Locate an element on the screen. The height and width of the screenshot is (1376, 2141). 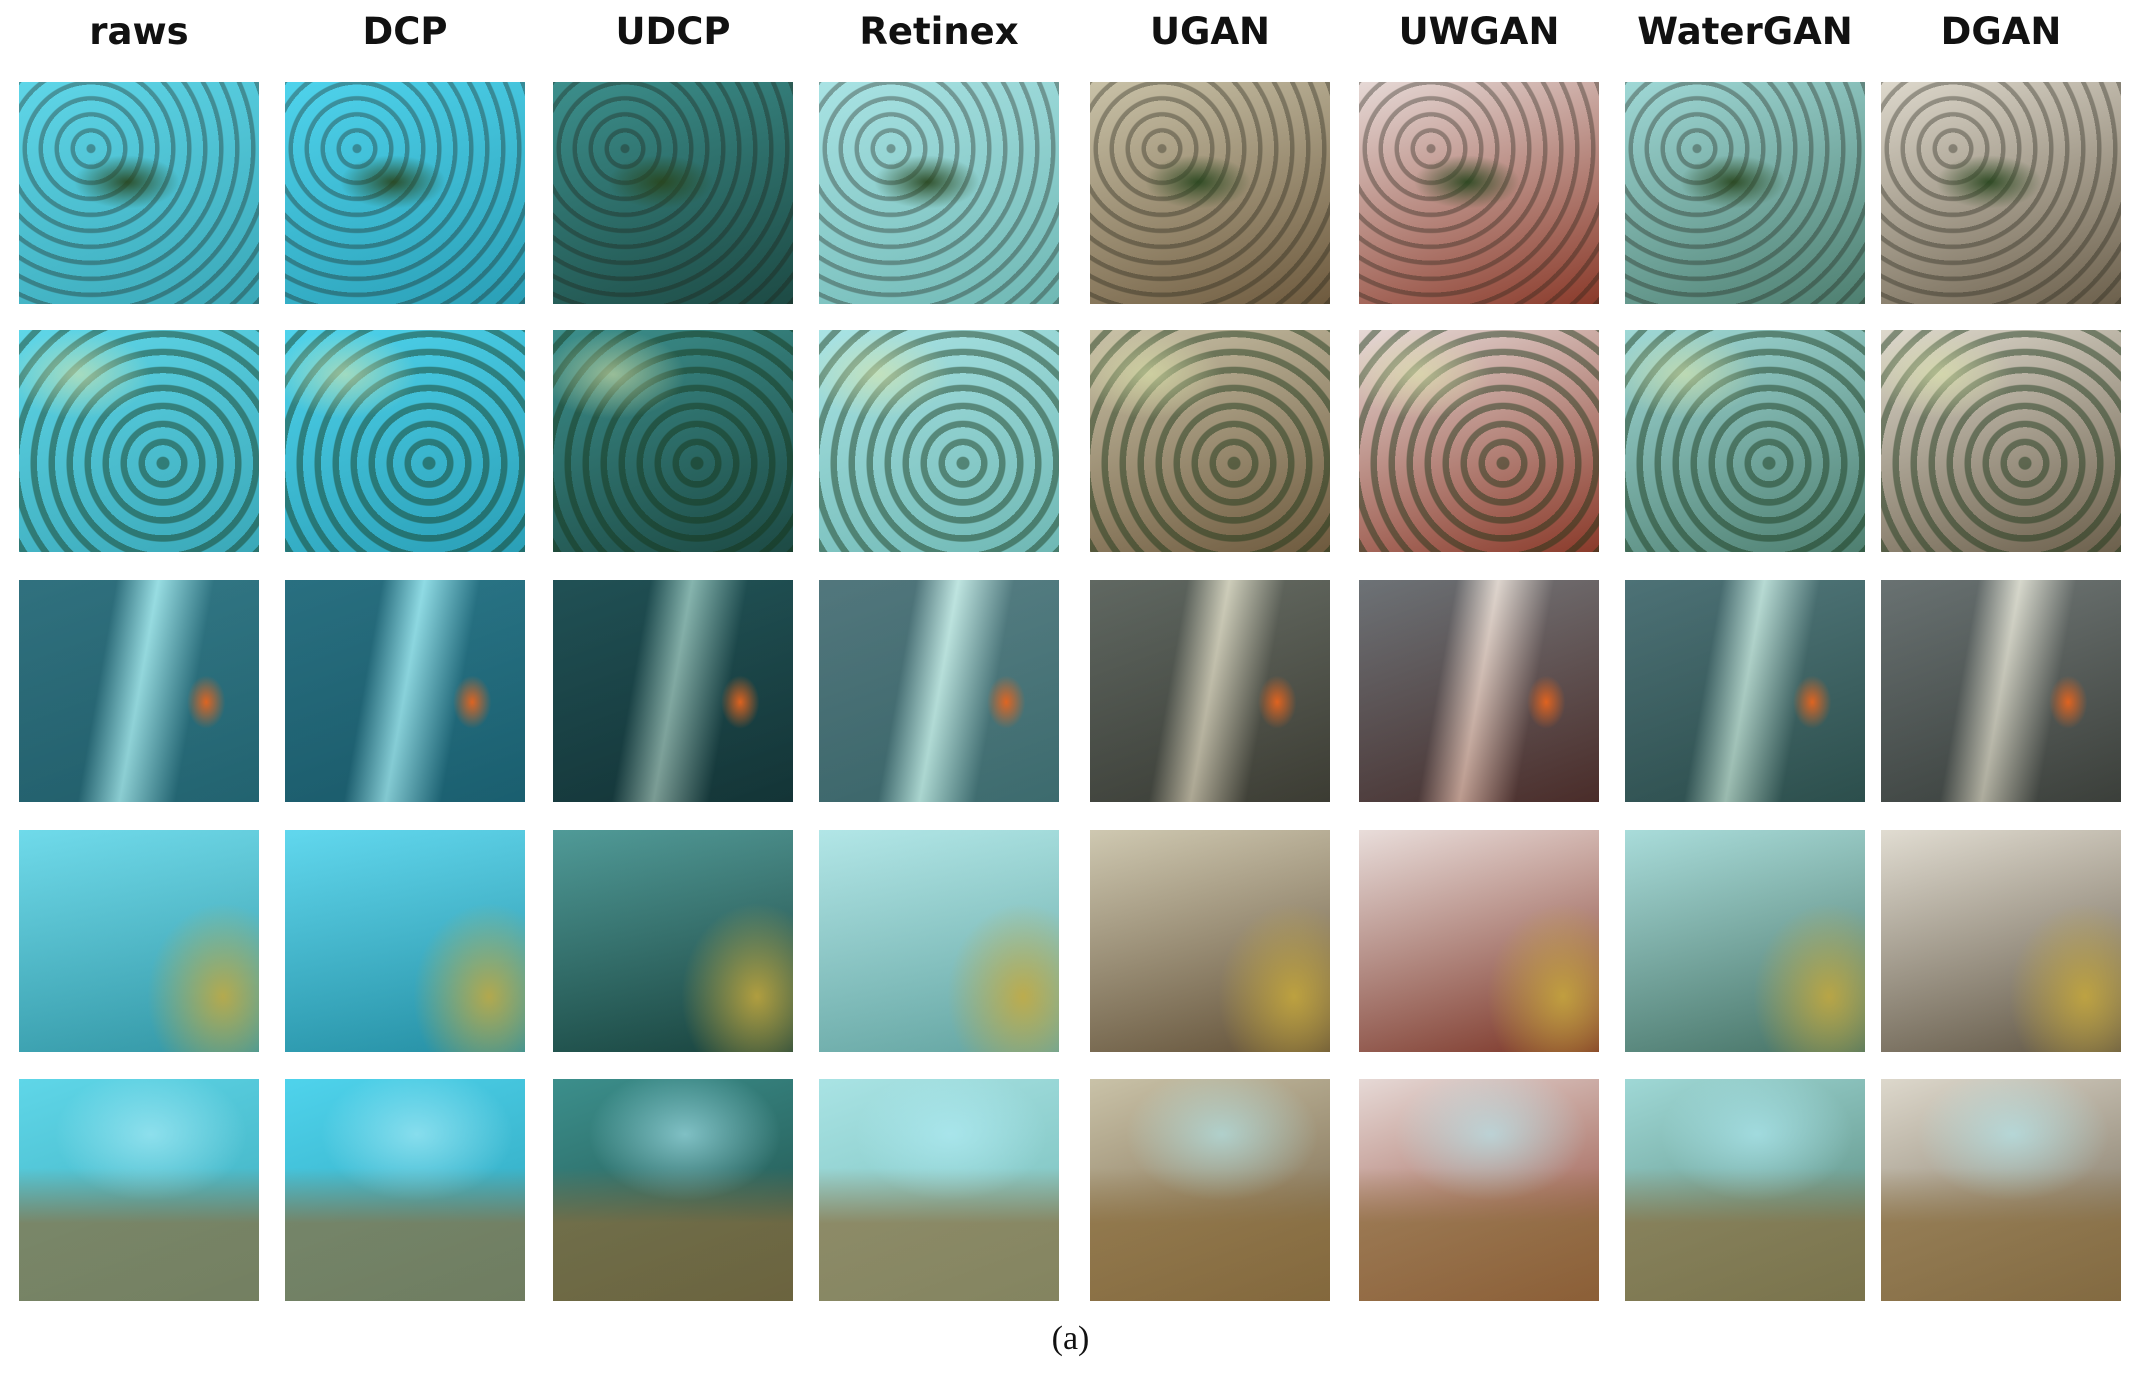
column-header: UDCP is located at coordinates (673, 31).